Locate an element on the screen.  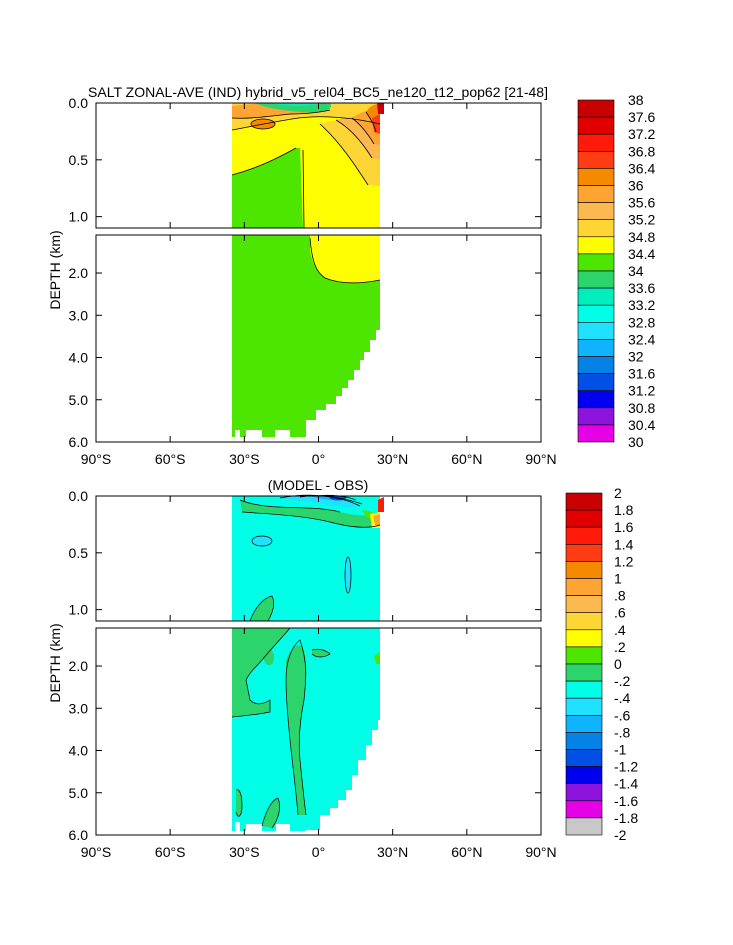
colorbar-label: 35.2 is located at coordinates (641, 220).